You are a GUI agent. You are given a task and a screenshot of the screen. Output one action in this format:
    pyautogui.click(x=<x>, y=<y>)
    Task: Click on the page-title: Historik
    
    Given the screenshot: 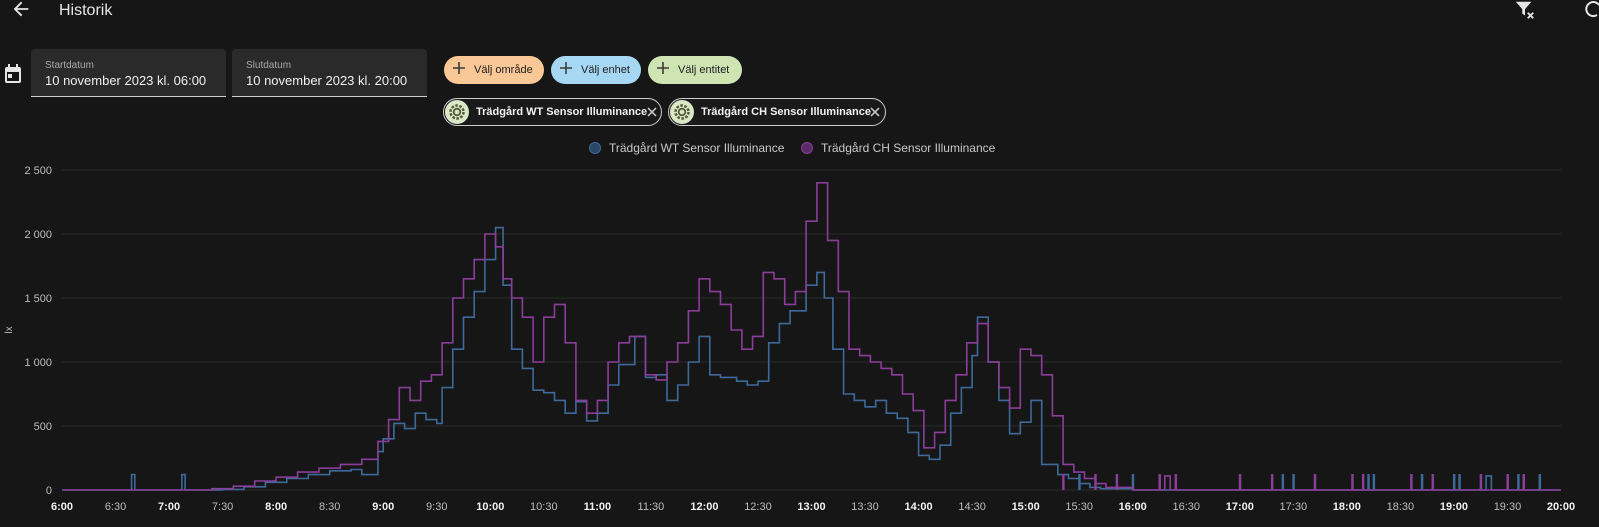 What is the action you would take?
    pyautogui.click(x=86, y=10)
    